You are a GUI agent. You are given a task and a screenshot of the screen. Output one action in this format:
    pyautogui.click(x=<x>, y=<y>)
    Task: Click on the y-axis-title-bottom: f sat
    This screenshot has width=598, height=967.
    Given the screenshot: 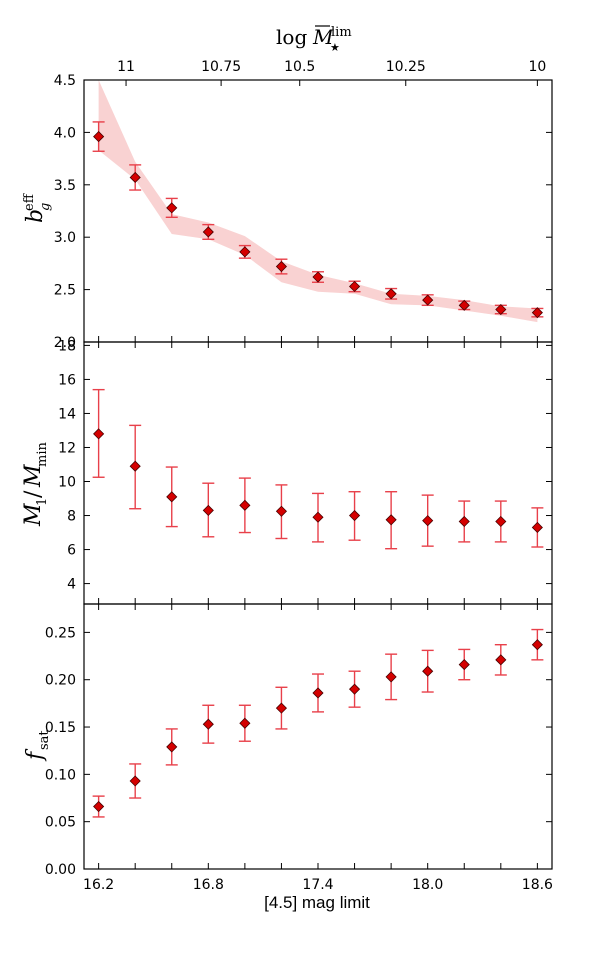 What is the action you would take?
    pyautogui.click(x=37, y=746)
    